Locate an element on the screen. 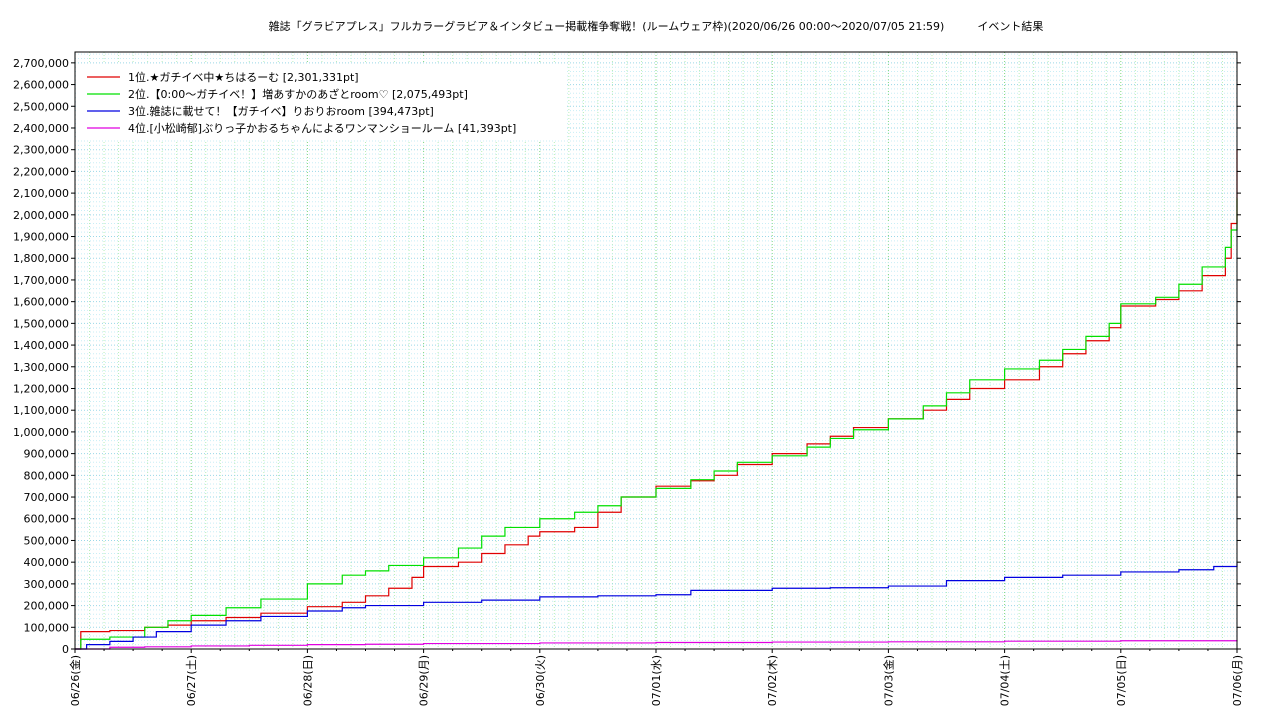 The image size is (1280, 720). y-tick-label: 500,000 is located at coordinates (47, 540).